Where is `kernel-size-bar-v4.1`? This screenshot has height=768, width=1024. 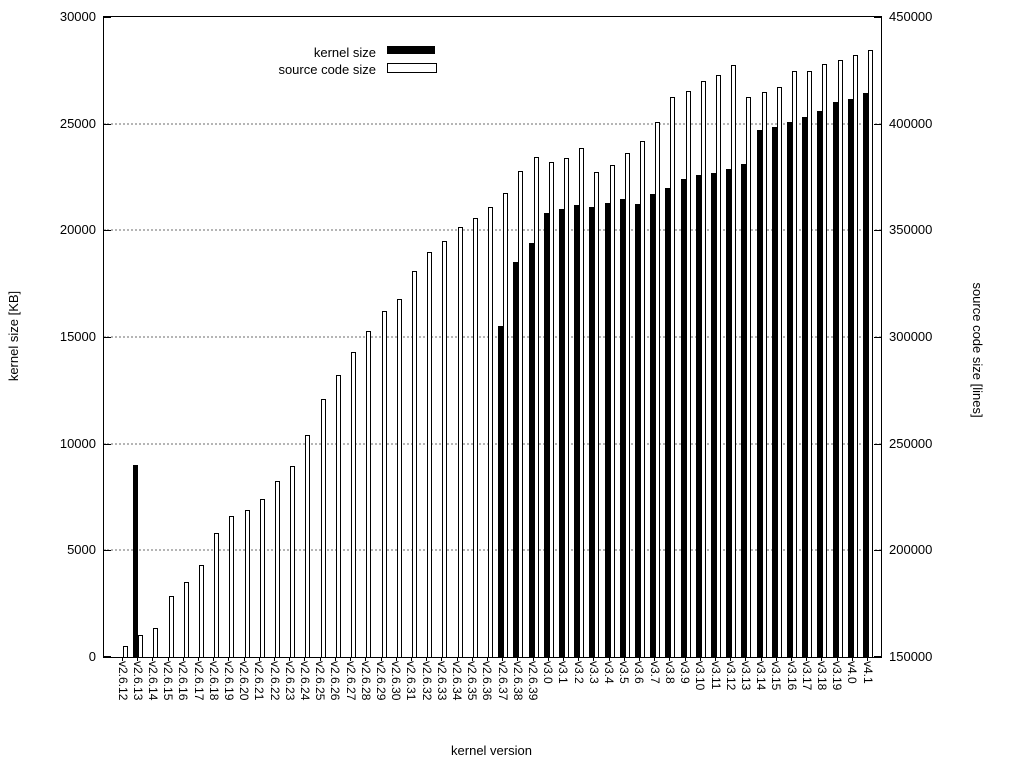 kernel-size-bar-v4.1 is located at coordinates (865, 374).